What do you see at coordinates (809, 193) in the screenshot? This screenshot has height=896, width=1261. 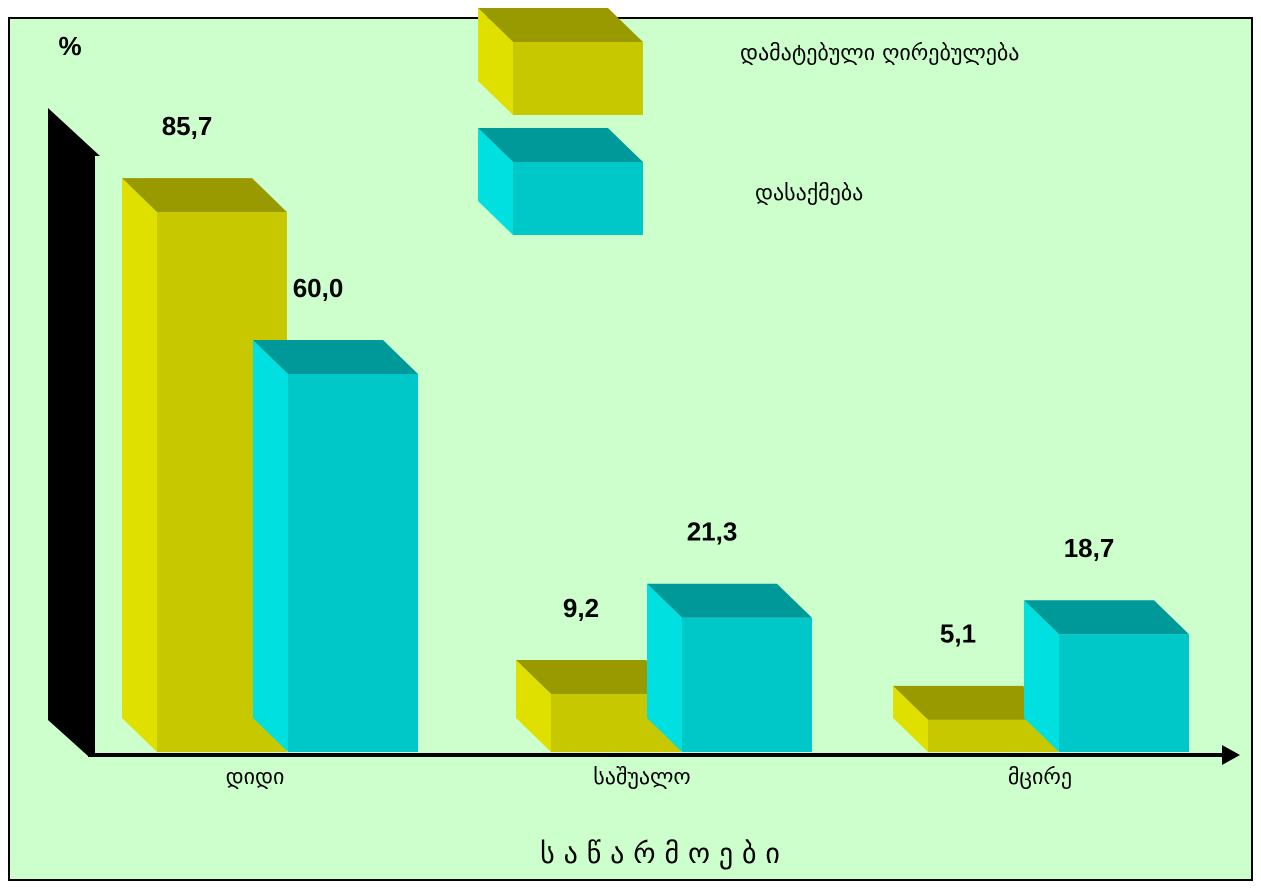 I see `legend-label: დასაქმება` at bounding box center [809, 193].